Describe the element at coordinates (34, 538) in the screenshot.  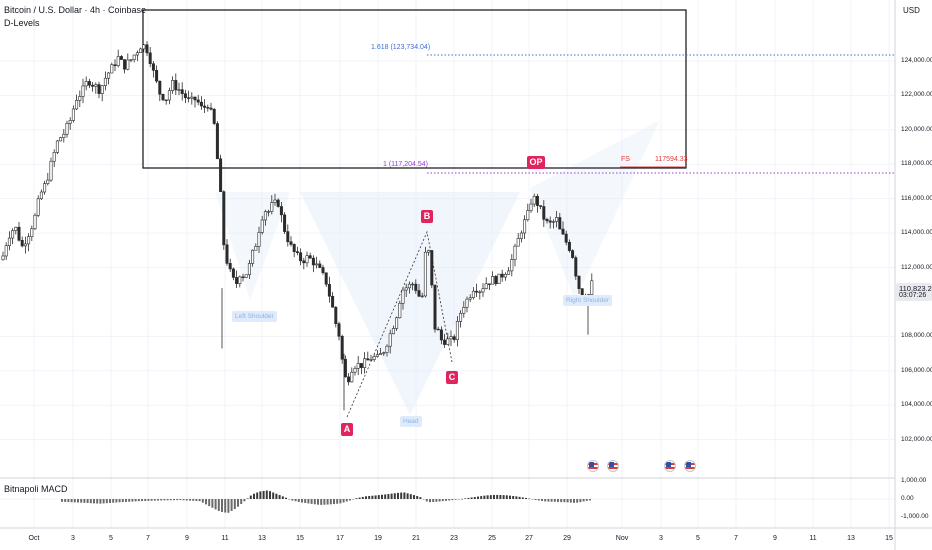
I see `time-axis-tick: Oct` at that location.